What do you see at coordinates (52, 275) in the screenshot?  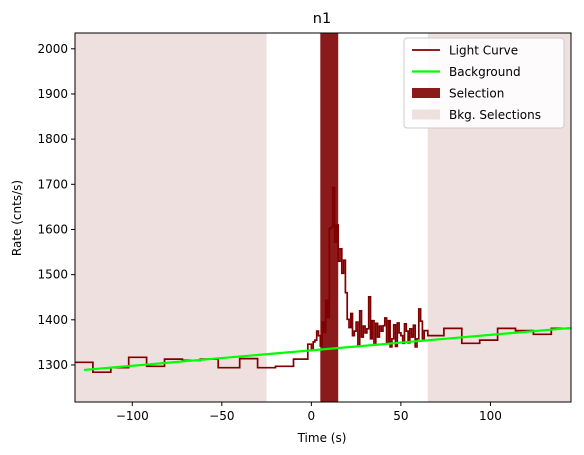 I see `y-tick-label: 1500` at bounding box center [52, 275].